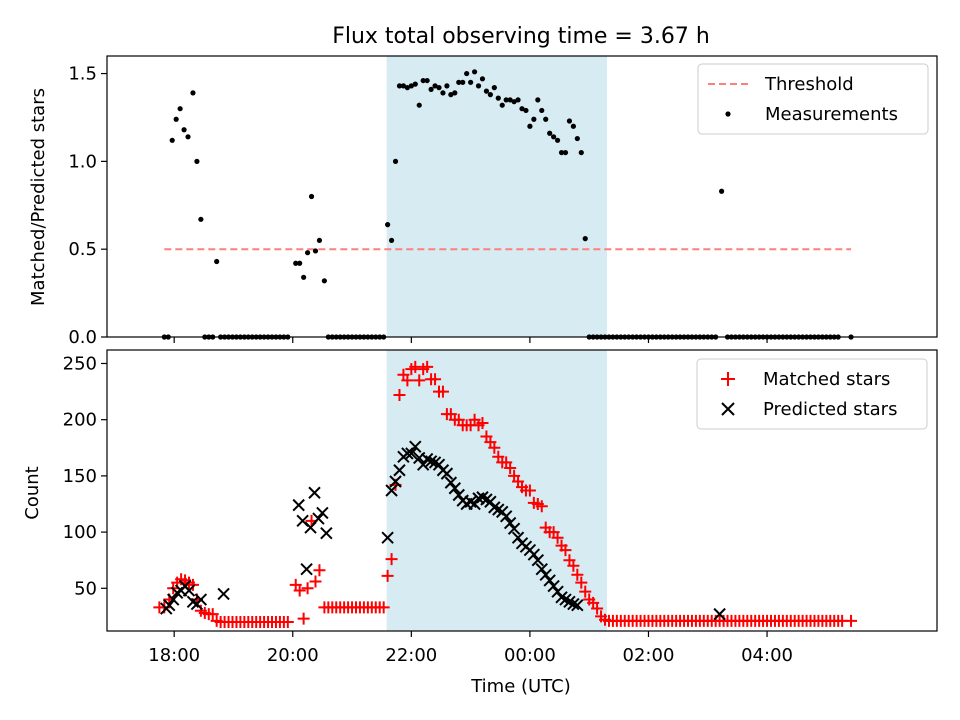 This screenshot has width=960, height=720. I want to click on bottom-y-axis: 50 100 150 200 250, so click(85, 476).